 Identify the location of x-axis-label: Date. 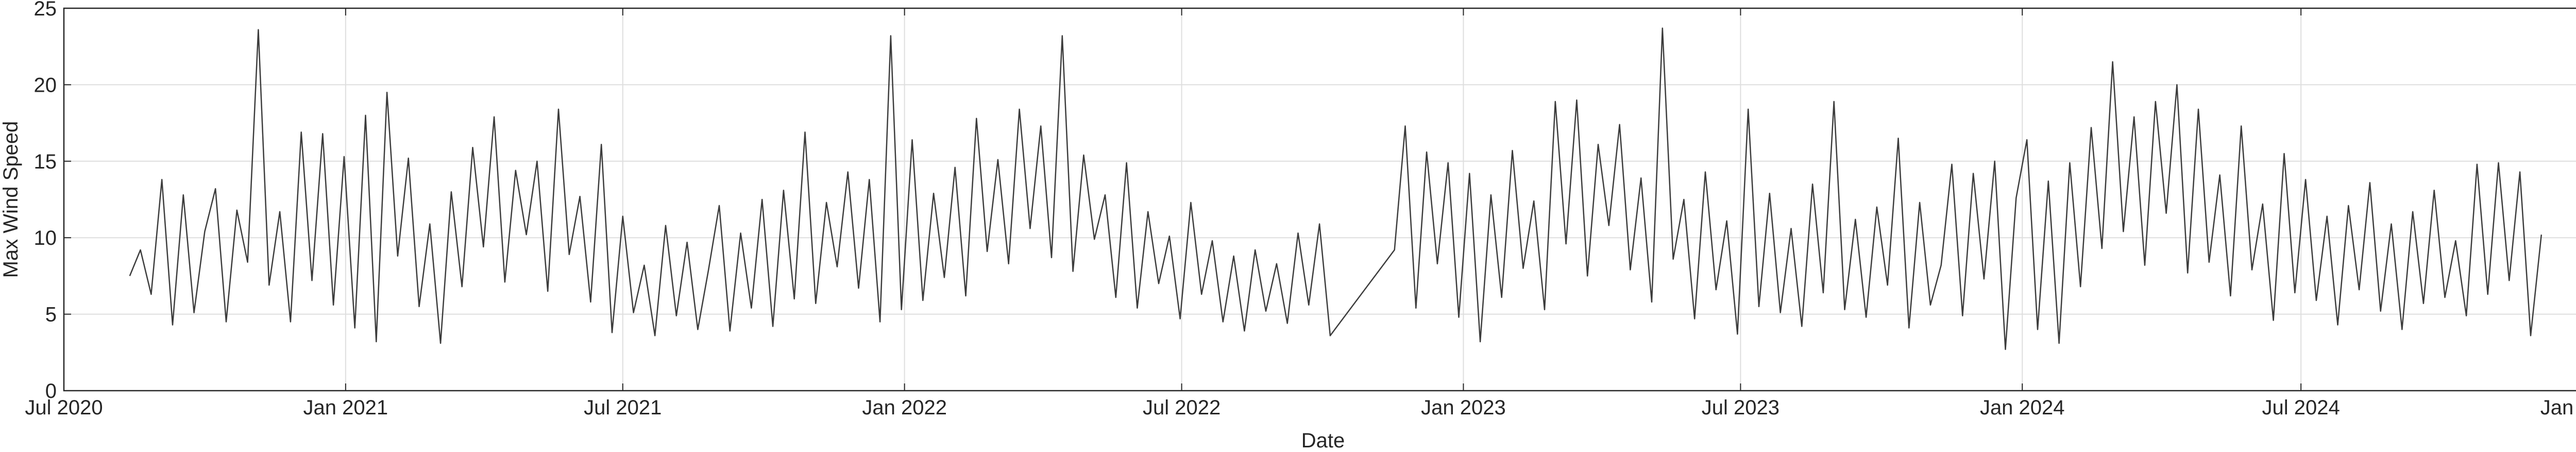
(1323, 440).